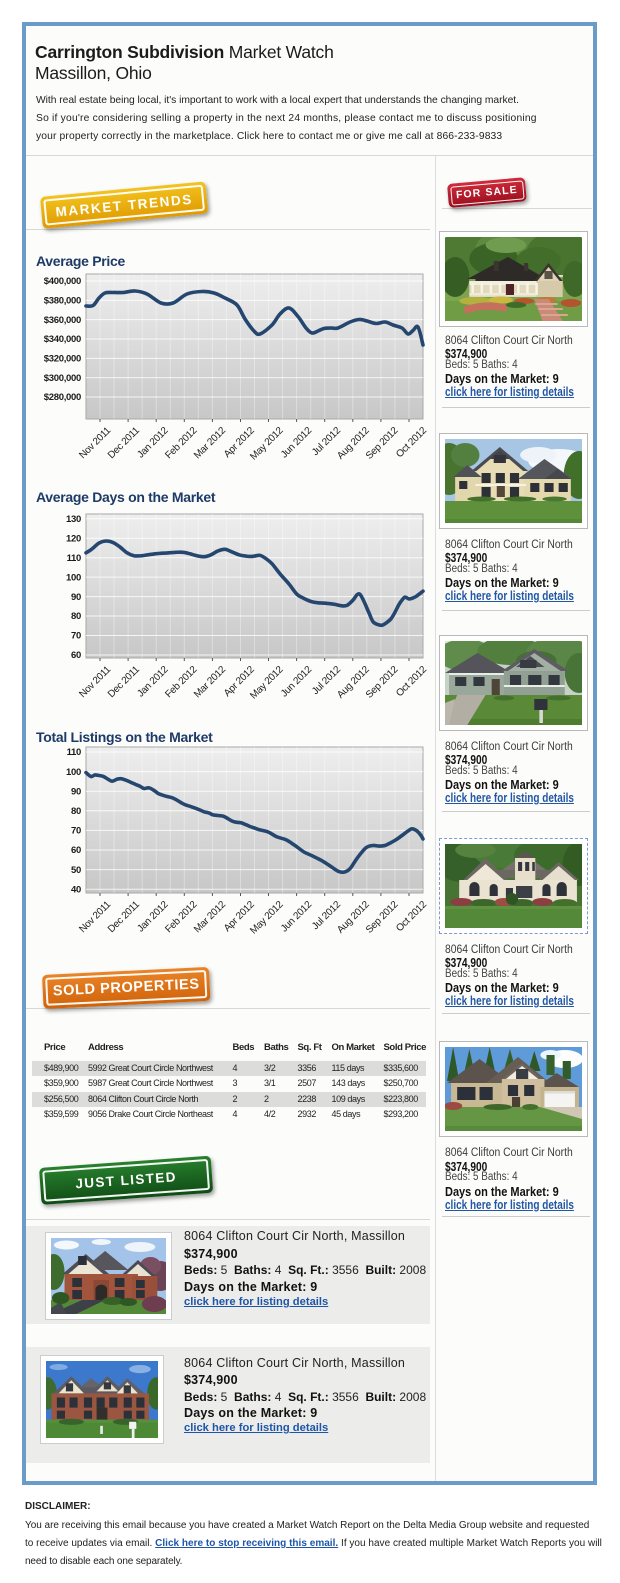 The width and height of the screenshot is (620, 1583). I want to click on svg-text: $380,000, so click(62, 301).